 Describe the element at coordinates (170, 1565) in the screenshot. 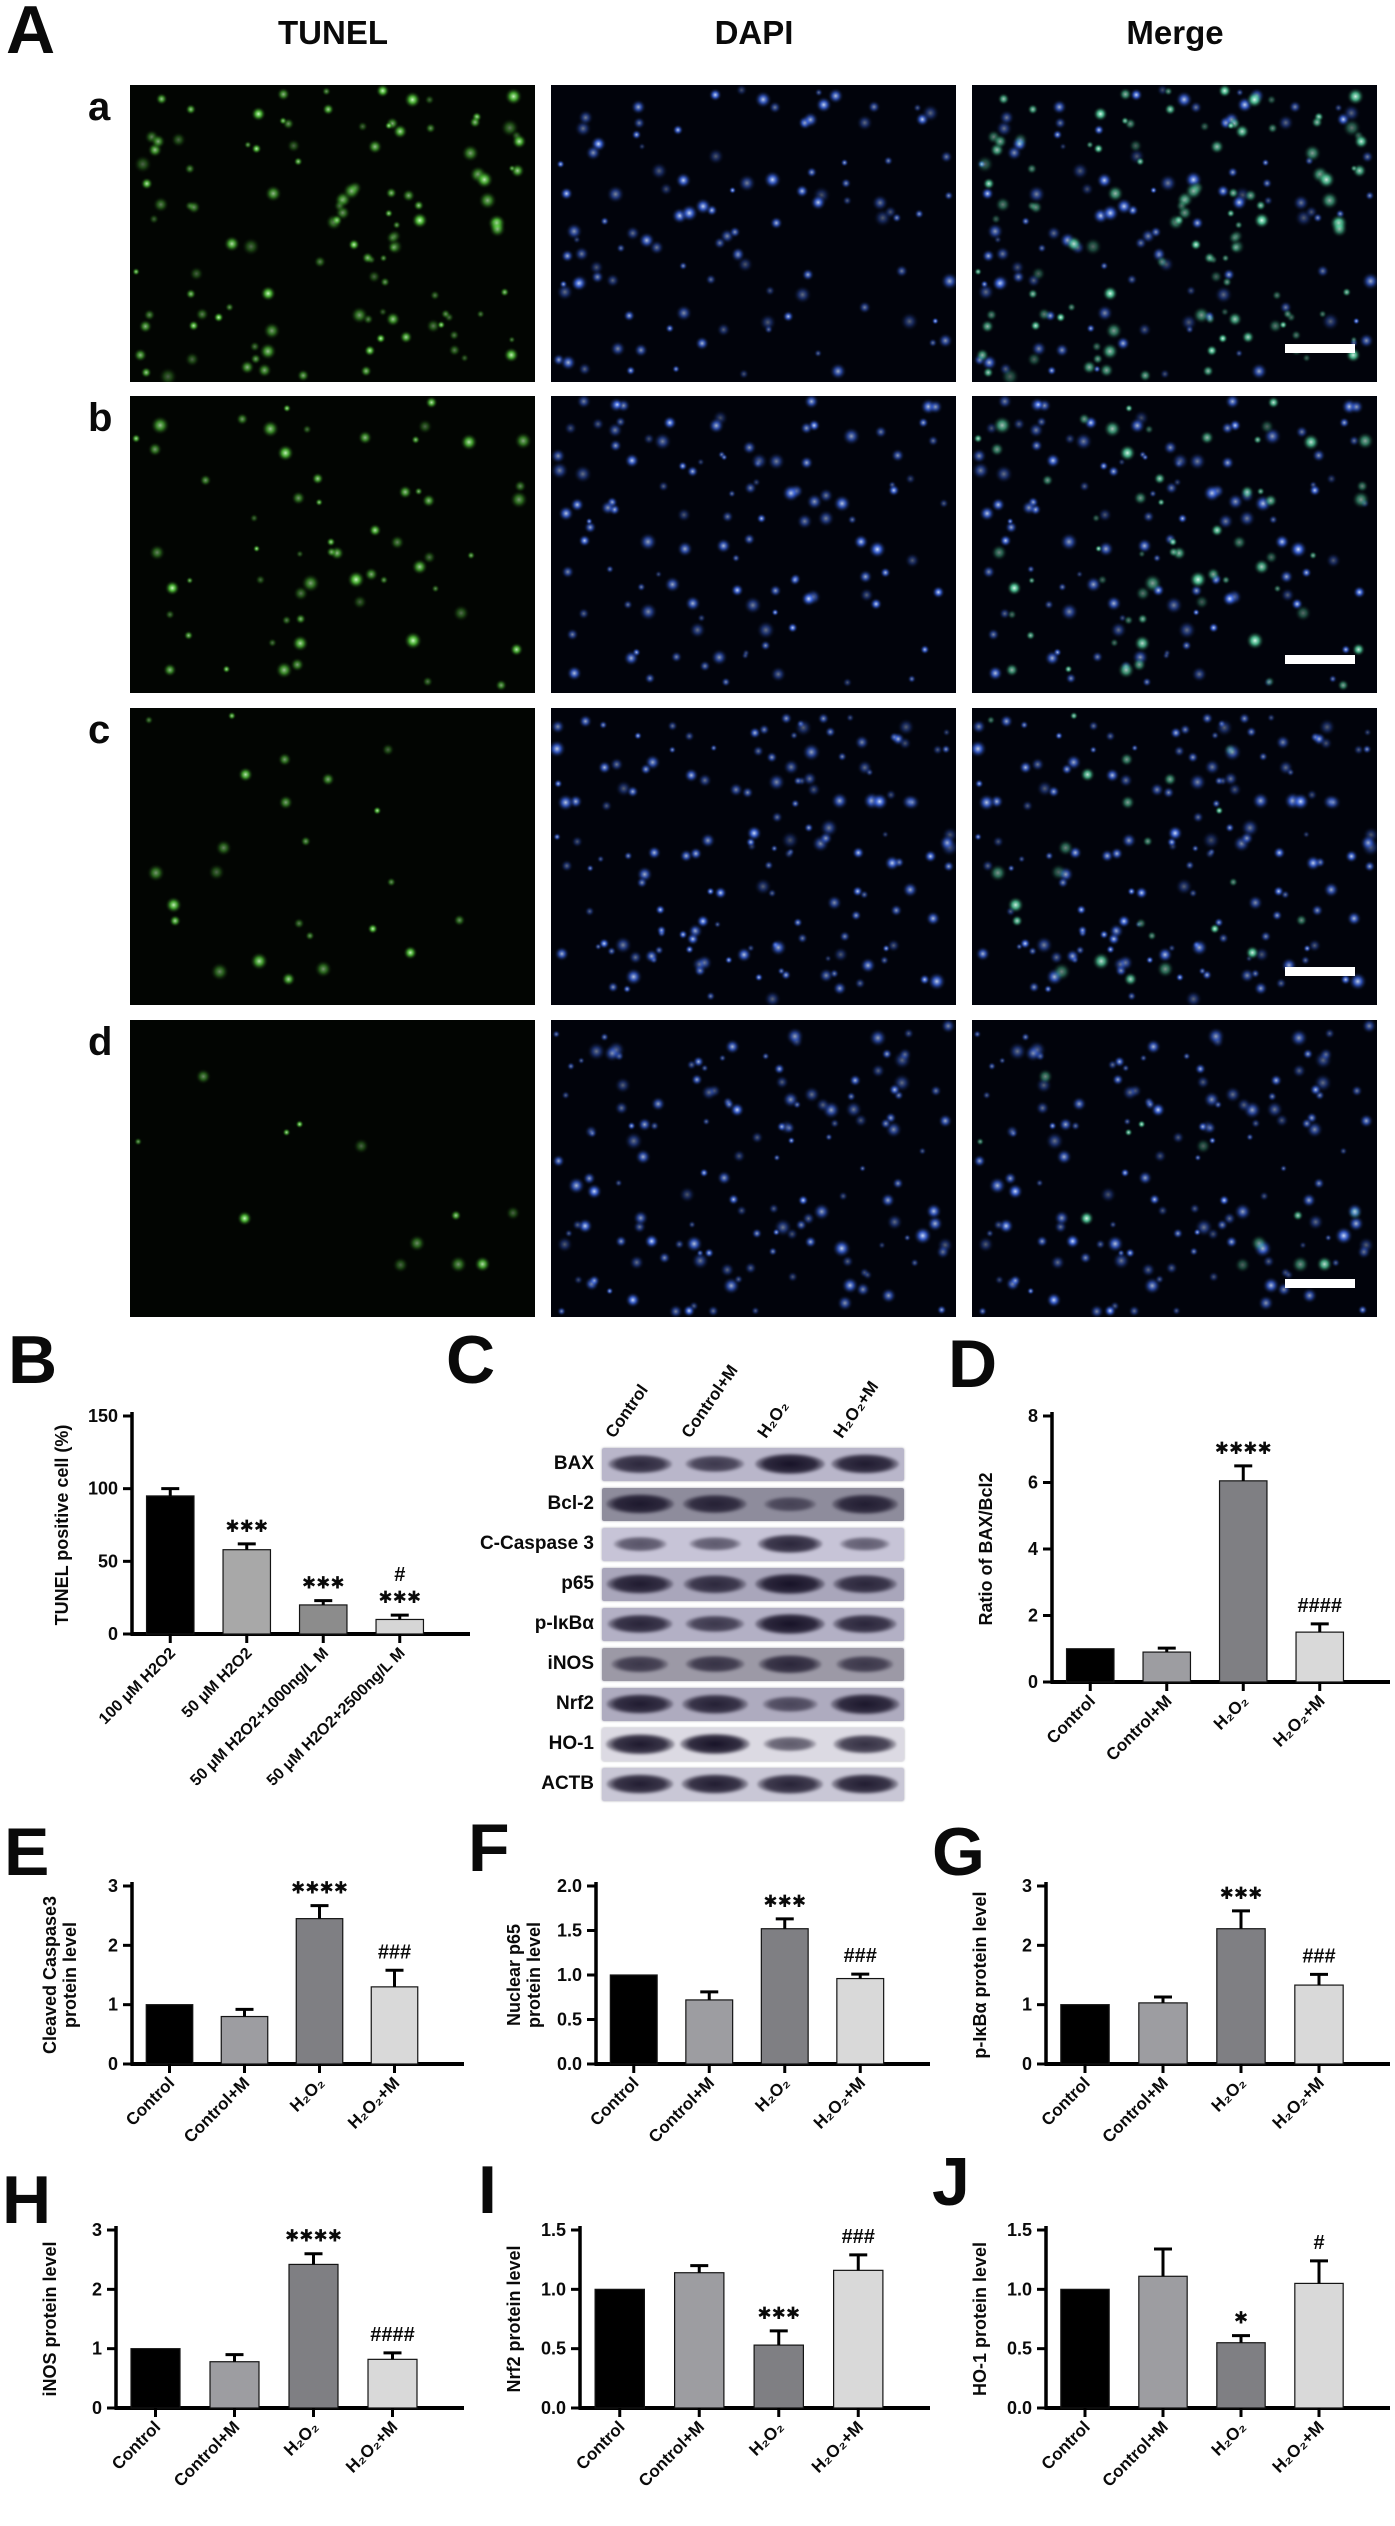

I see `bar-100 μM H2O2` at that location.